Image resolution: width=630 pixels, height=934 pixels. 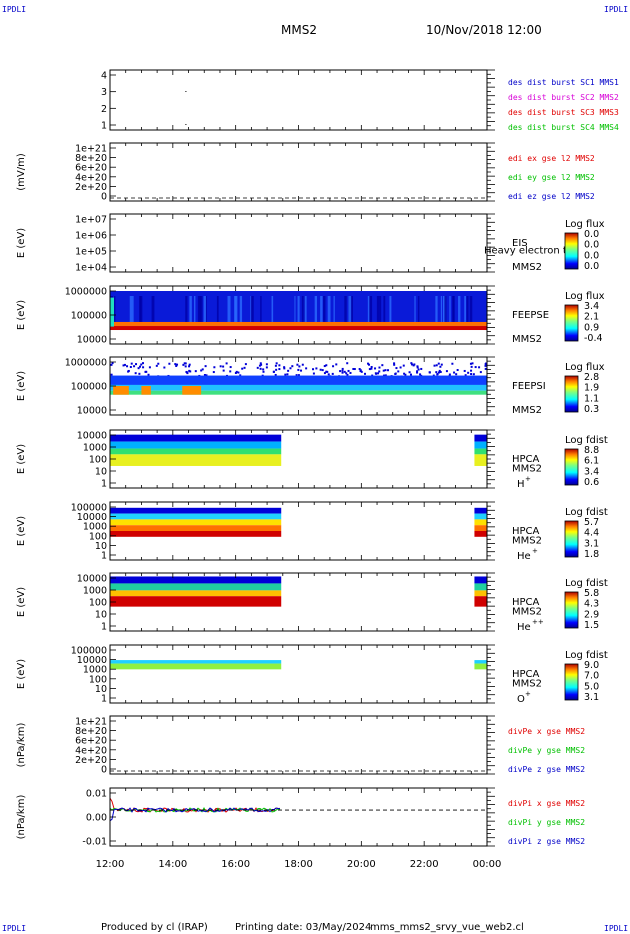 What do you see at coordinates (299, 378) in the screenshot?
I see `panel-feepsi-content` at bounding box center [299, 378].